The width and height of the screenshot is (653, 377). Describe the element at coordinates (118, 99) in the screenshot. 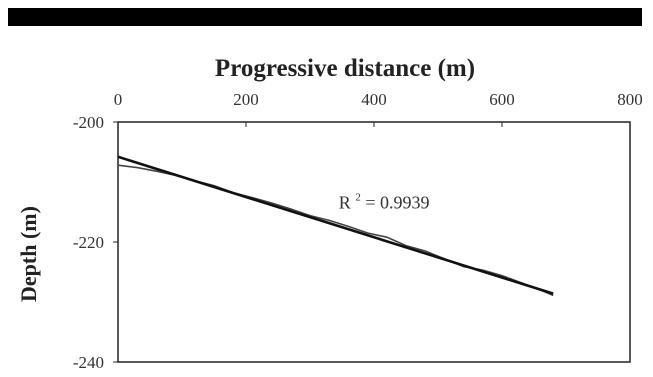

I see `x-tick-label: 0` at that location.